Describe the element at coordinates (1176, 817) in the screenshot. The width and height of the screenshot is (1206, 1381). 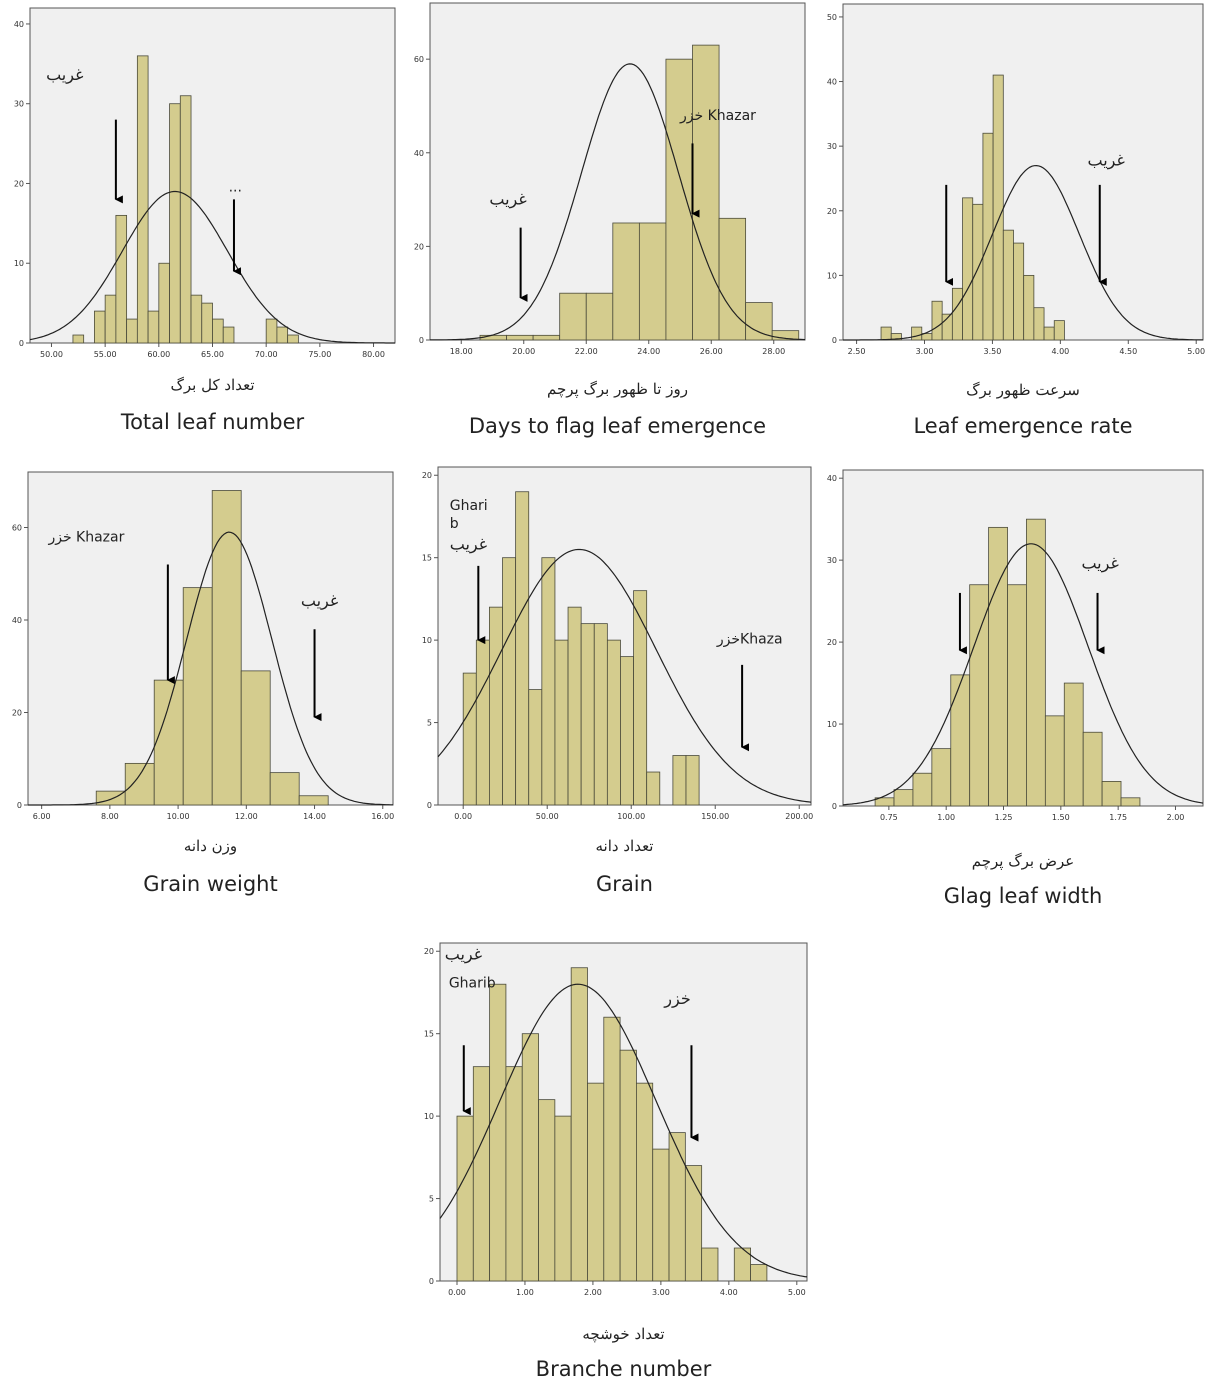
I see `x-tick-label: 2.00` at that location.